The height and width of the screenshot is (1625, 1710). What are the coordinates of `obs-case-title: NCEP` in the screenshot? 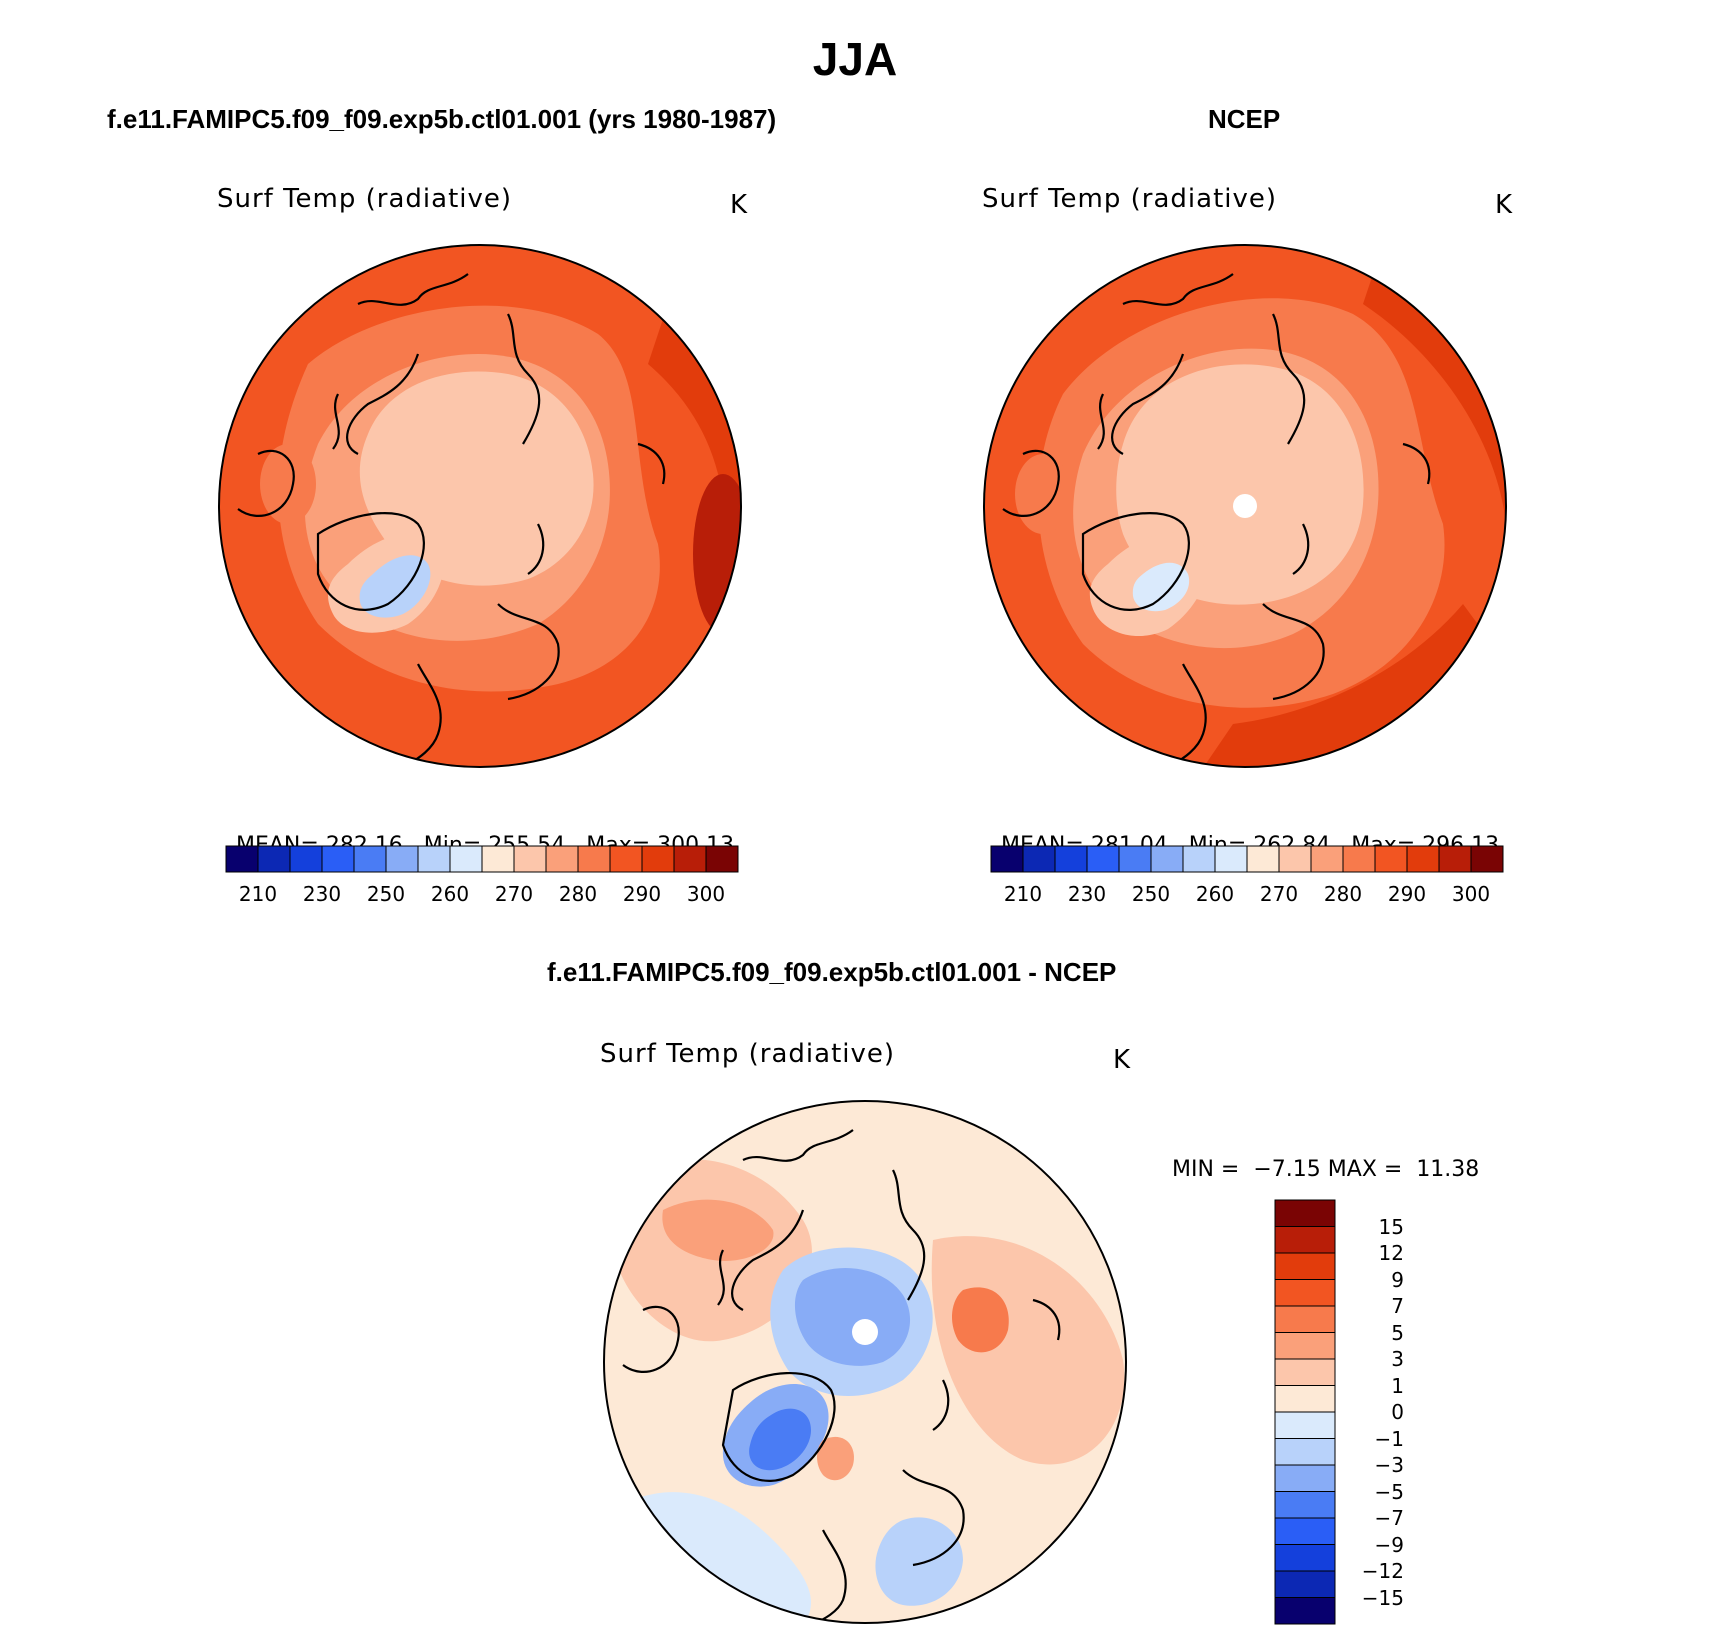 It's located at (1244, 119).